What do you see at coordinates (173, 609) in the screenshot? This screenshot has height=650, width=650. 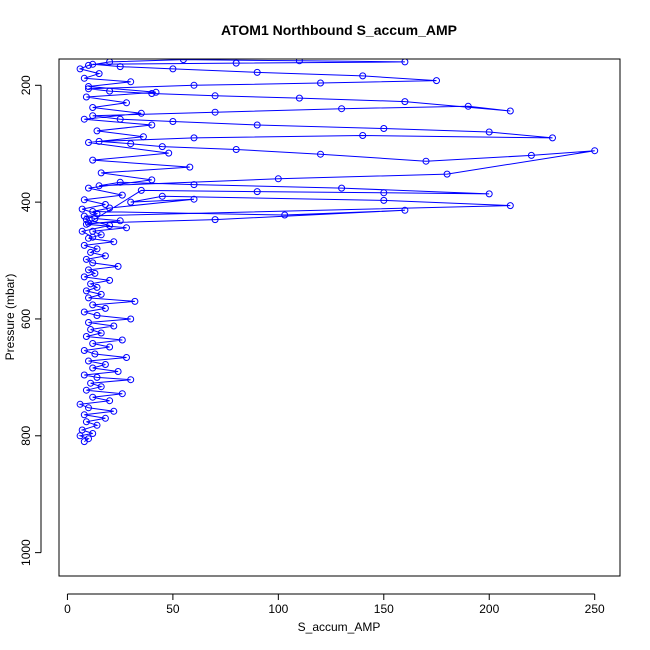 I see `x-tick-label: 50` at bounding box center [173, 609].